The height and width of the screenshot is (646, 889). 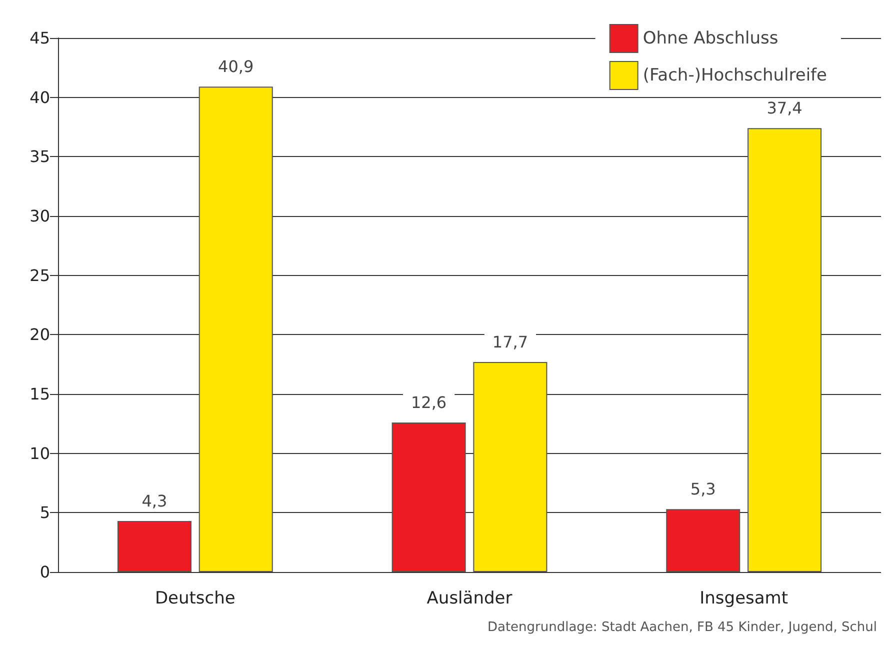 What do you see at coordinates (155, 500) in the screenshot?
I see `data-label: 4,3` at bounding box center [155, 500].